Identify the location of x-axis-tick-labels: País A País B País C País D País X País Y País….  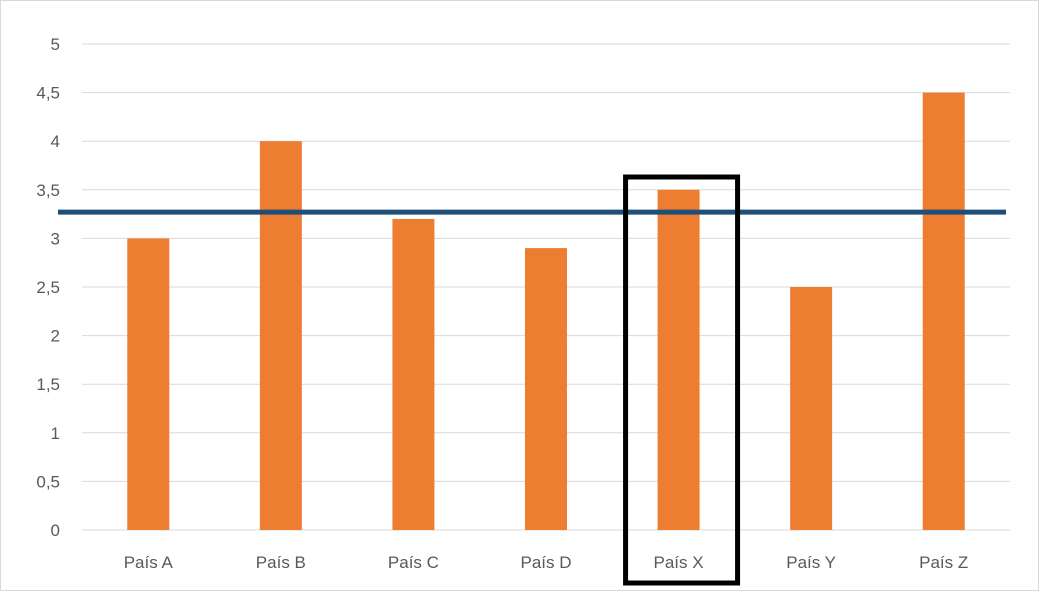
(546, 562).